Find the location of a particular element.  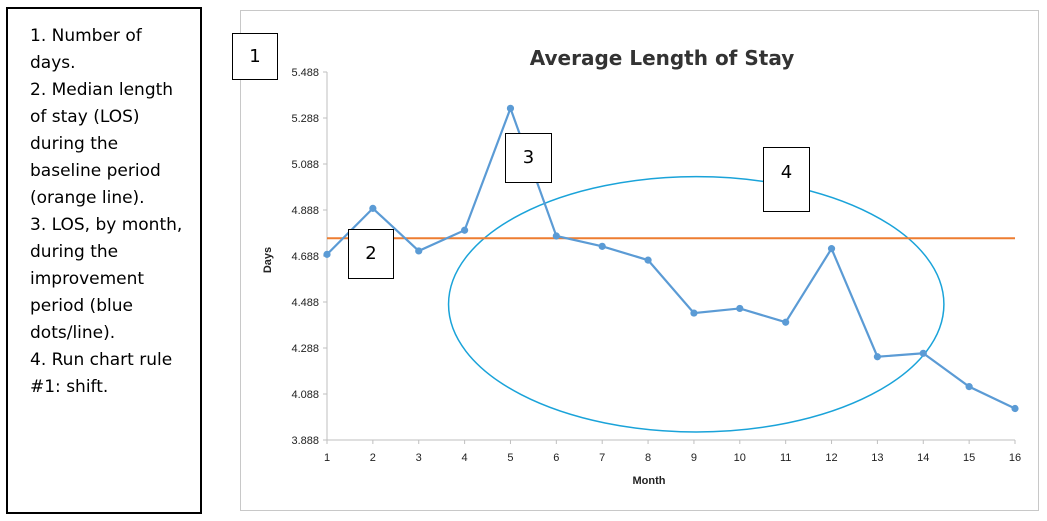

y-tick-label: 4.888 is located at coordinates (305, 211).